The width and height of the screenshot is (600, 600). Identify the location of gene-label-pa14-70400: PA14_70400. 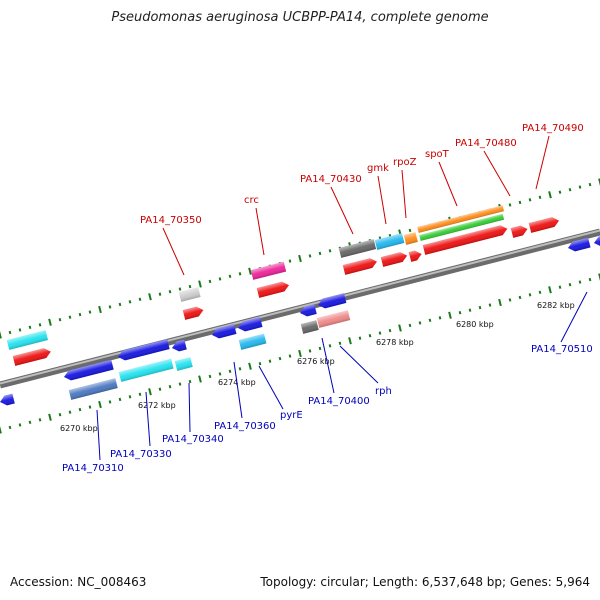
(339, 401).